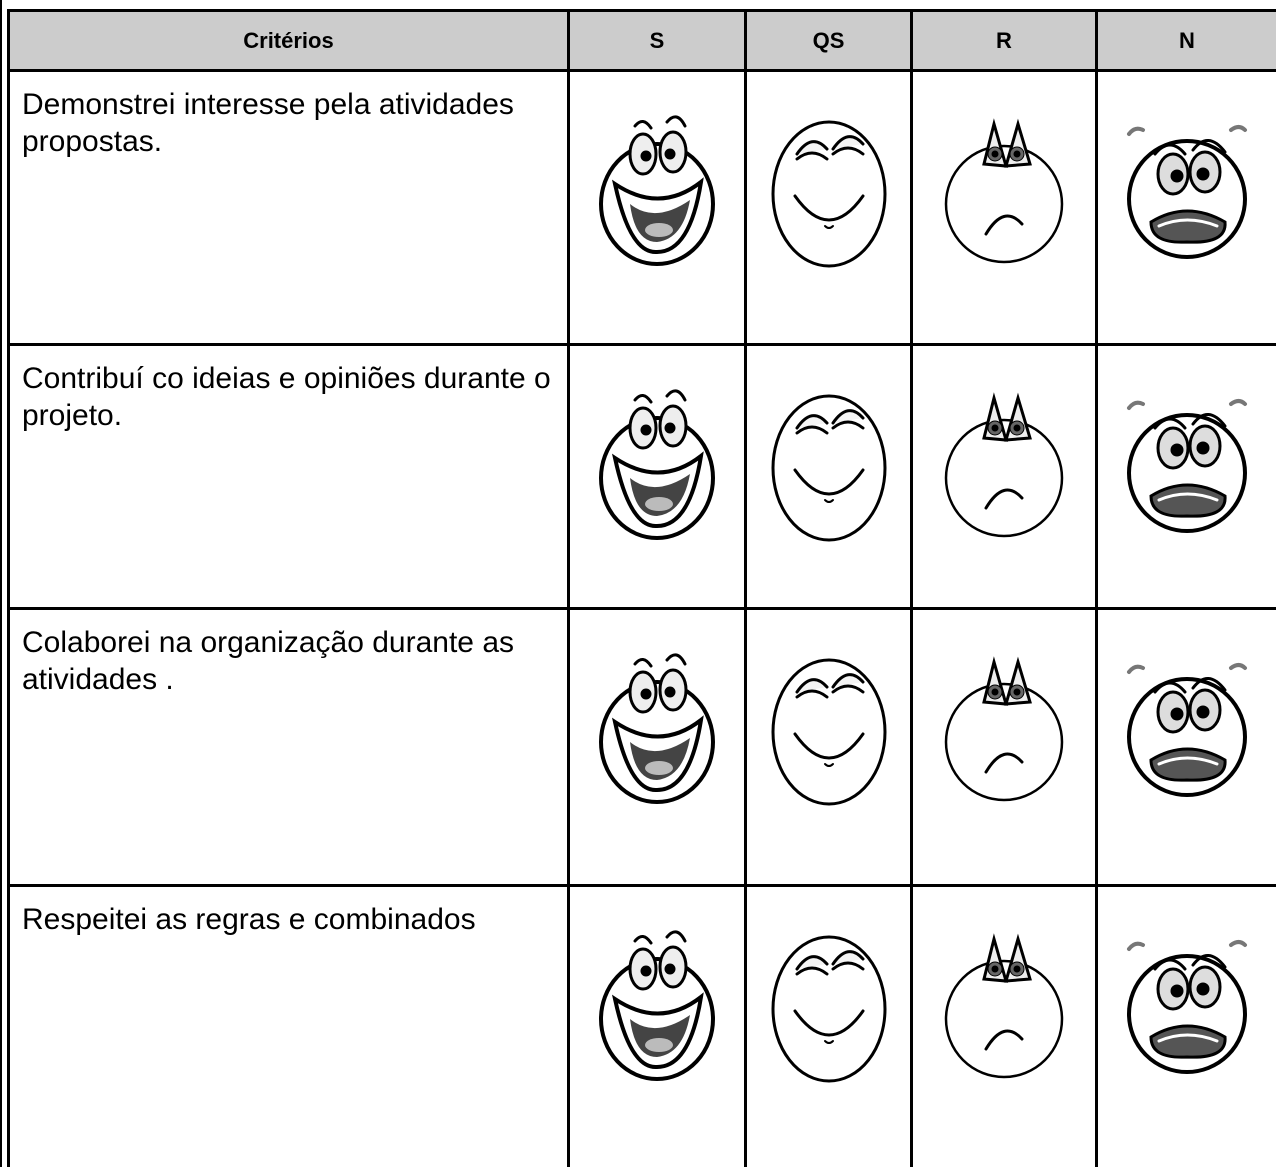 Image resolution: width=1276 pixels, height=1167 pixels. What do you see at coordinates (1, 583) in the screenshot?
I see `left-edge` at bounding box center [1, 583].